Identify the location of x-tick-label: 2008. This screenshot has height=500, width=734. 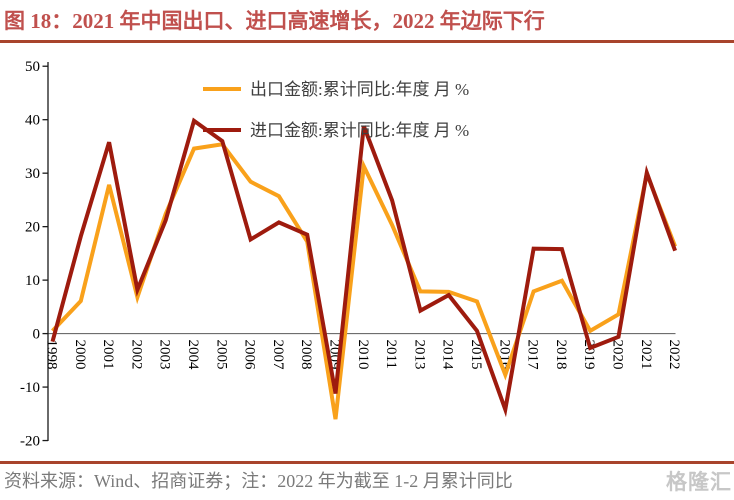
(306, 355).